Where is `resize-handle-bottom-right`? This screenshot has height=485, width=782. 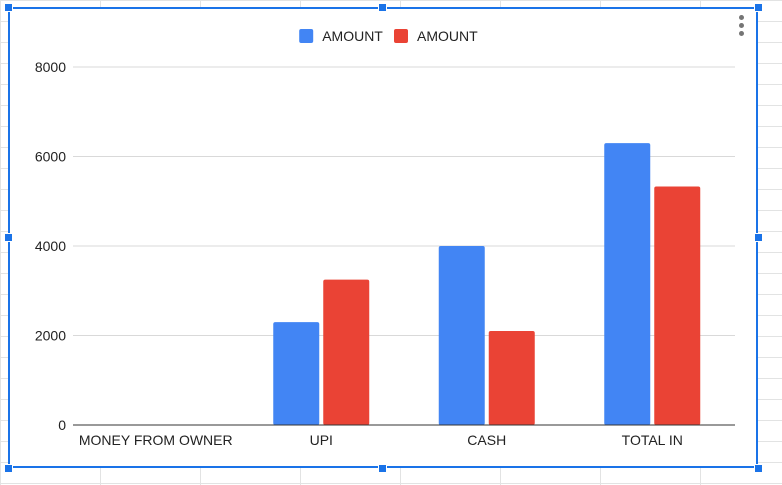 resize-handle-bottom-right is located at coordinates (758, 468).